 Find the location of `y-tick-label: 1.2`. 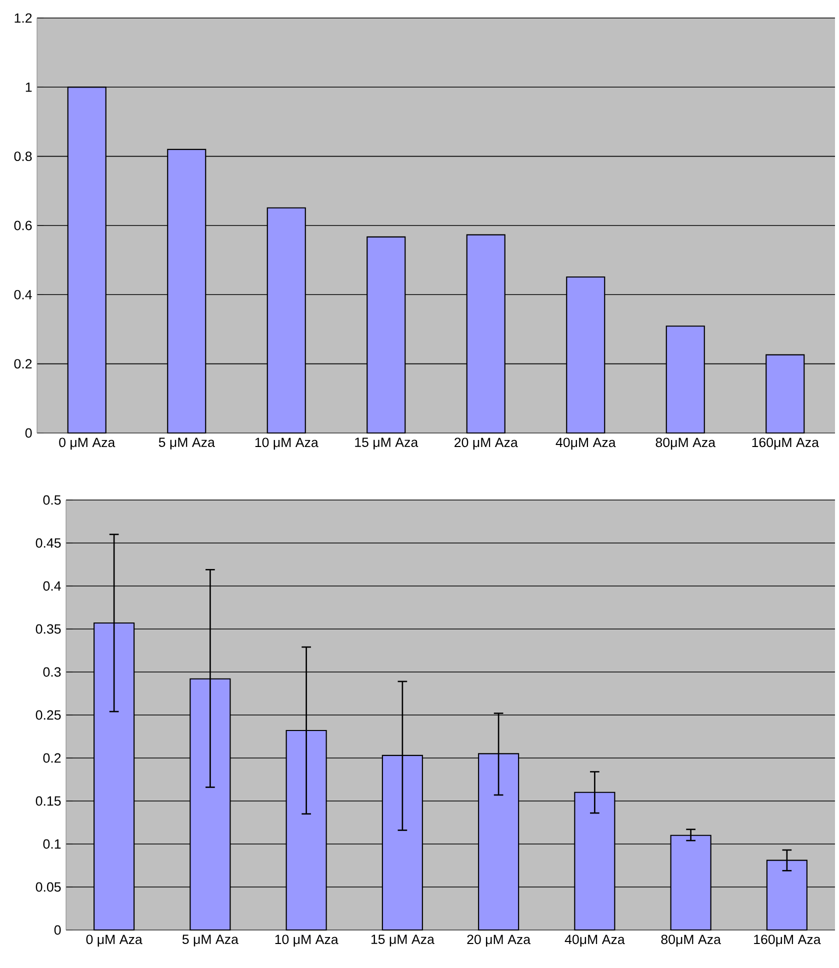

y-tick-label: 1.2 is located at coordinates (23, 18).